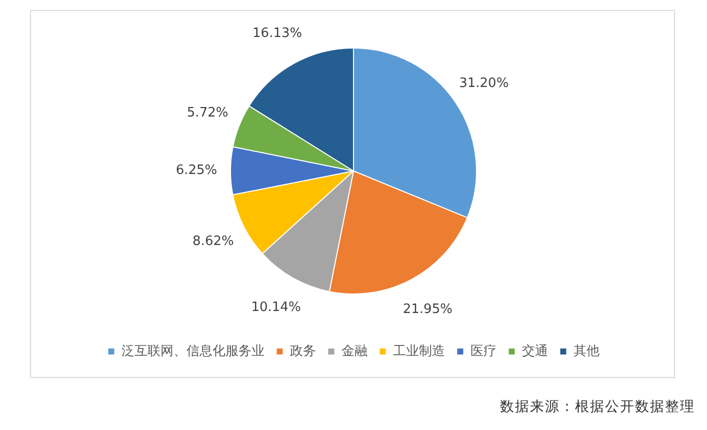 The image size is (707, 430). Describe the element at coordinates (354, 351) in the screenshot. I see `legend-label: 金融` at that location.